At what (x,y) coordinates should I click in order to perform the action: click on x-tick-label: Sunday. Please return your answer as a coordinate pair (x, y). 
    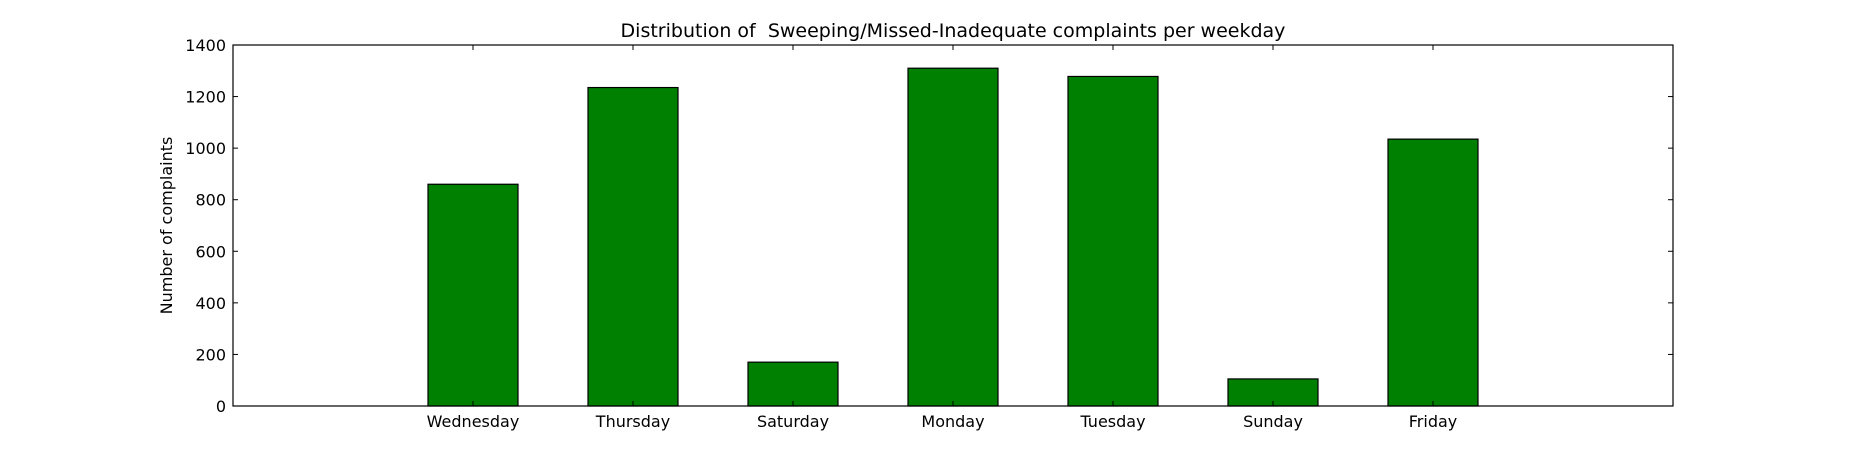
    Looking at the image, I should click on (1273, 421).